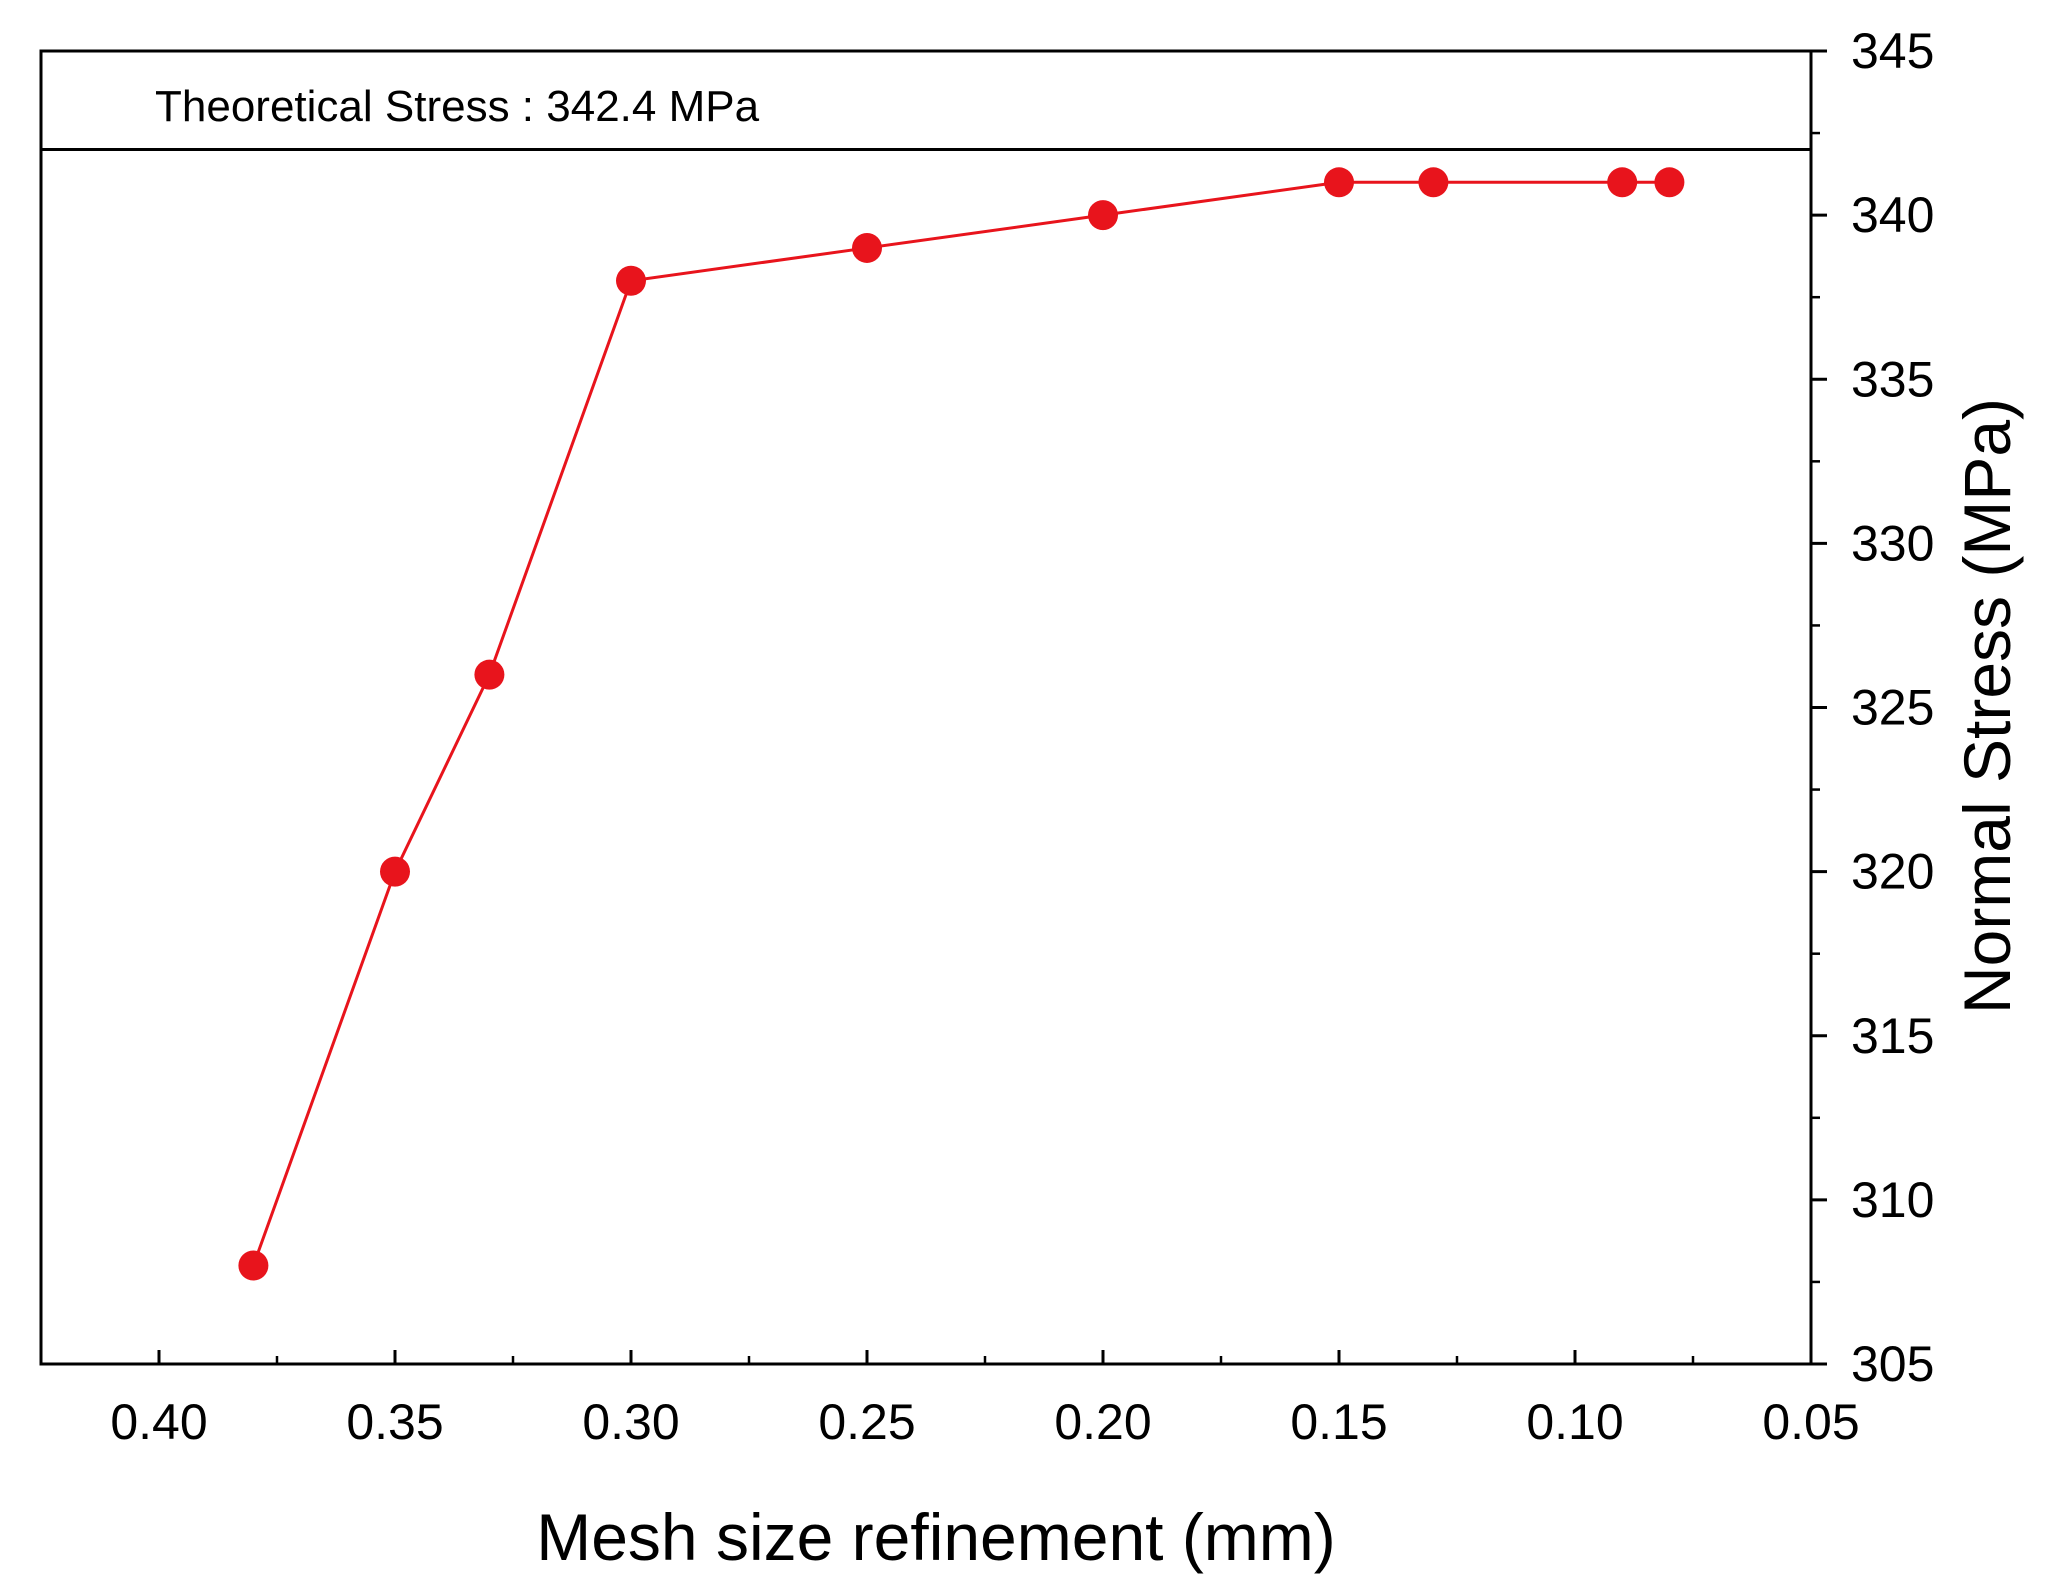  Describe the element at coordinates (985, 1400) in the screenshot. I see `x-axis: 0.40 0.35 0.30 0.25 0.20 0.15 0.10 0.05` at that location.